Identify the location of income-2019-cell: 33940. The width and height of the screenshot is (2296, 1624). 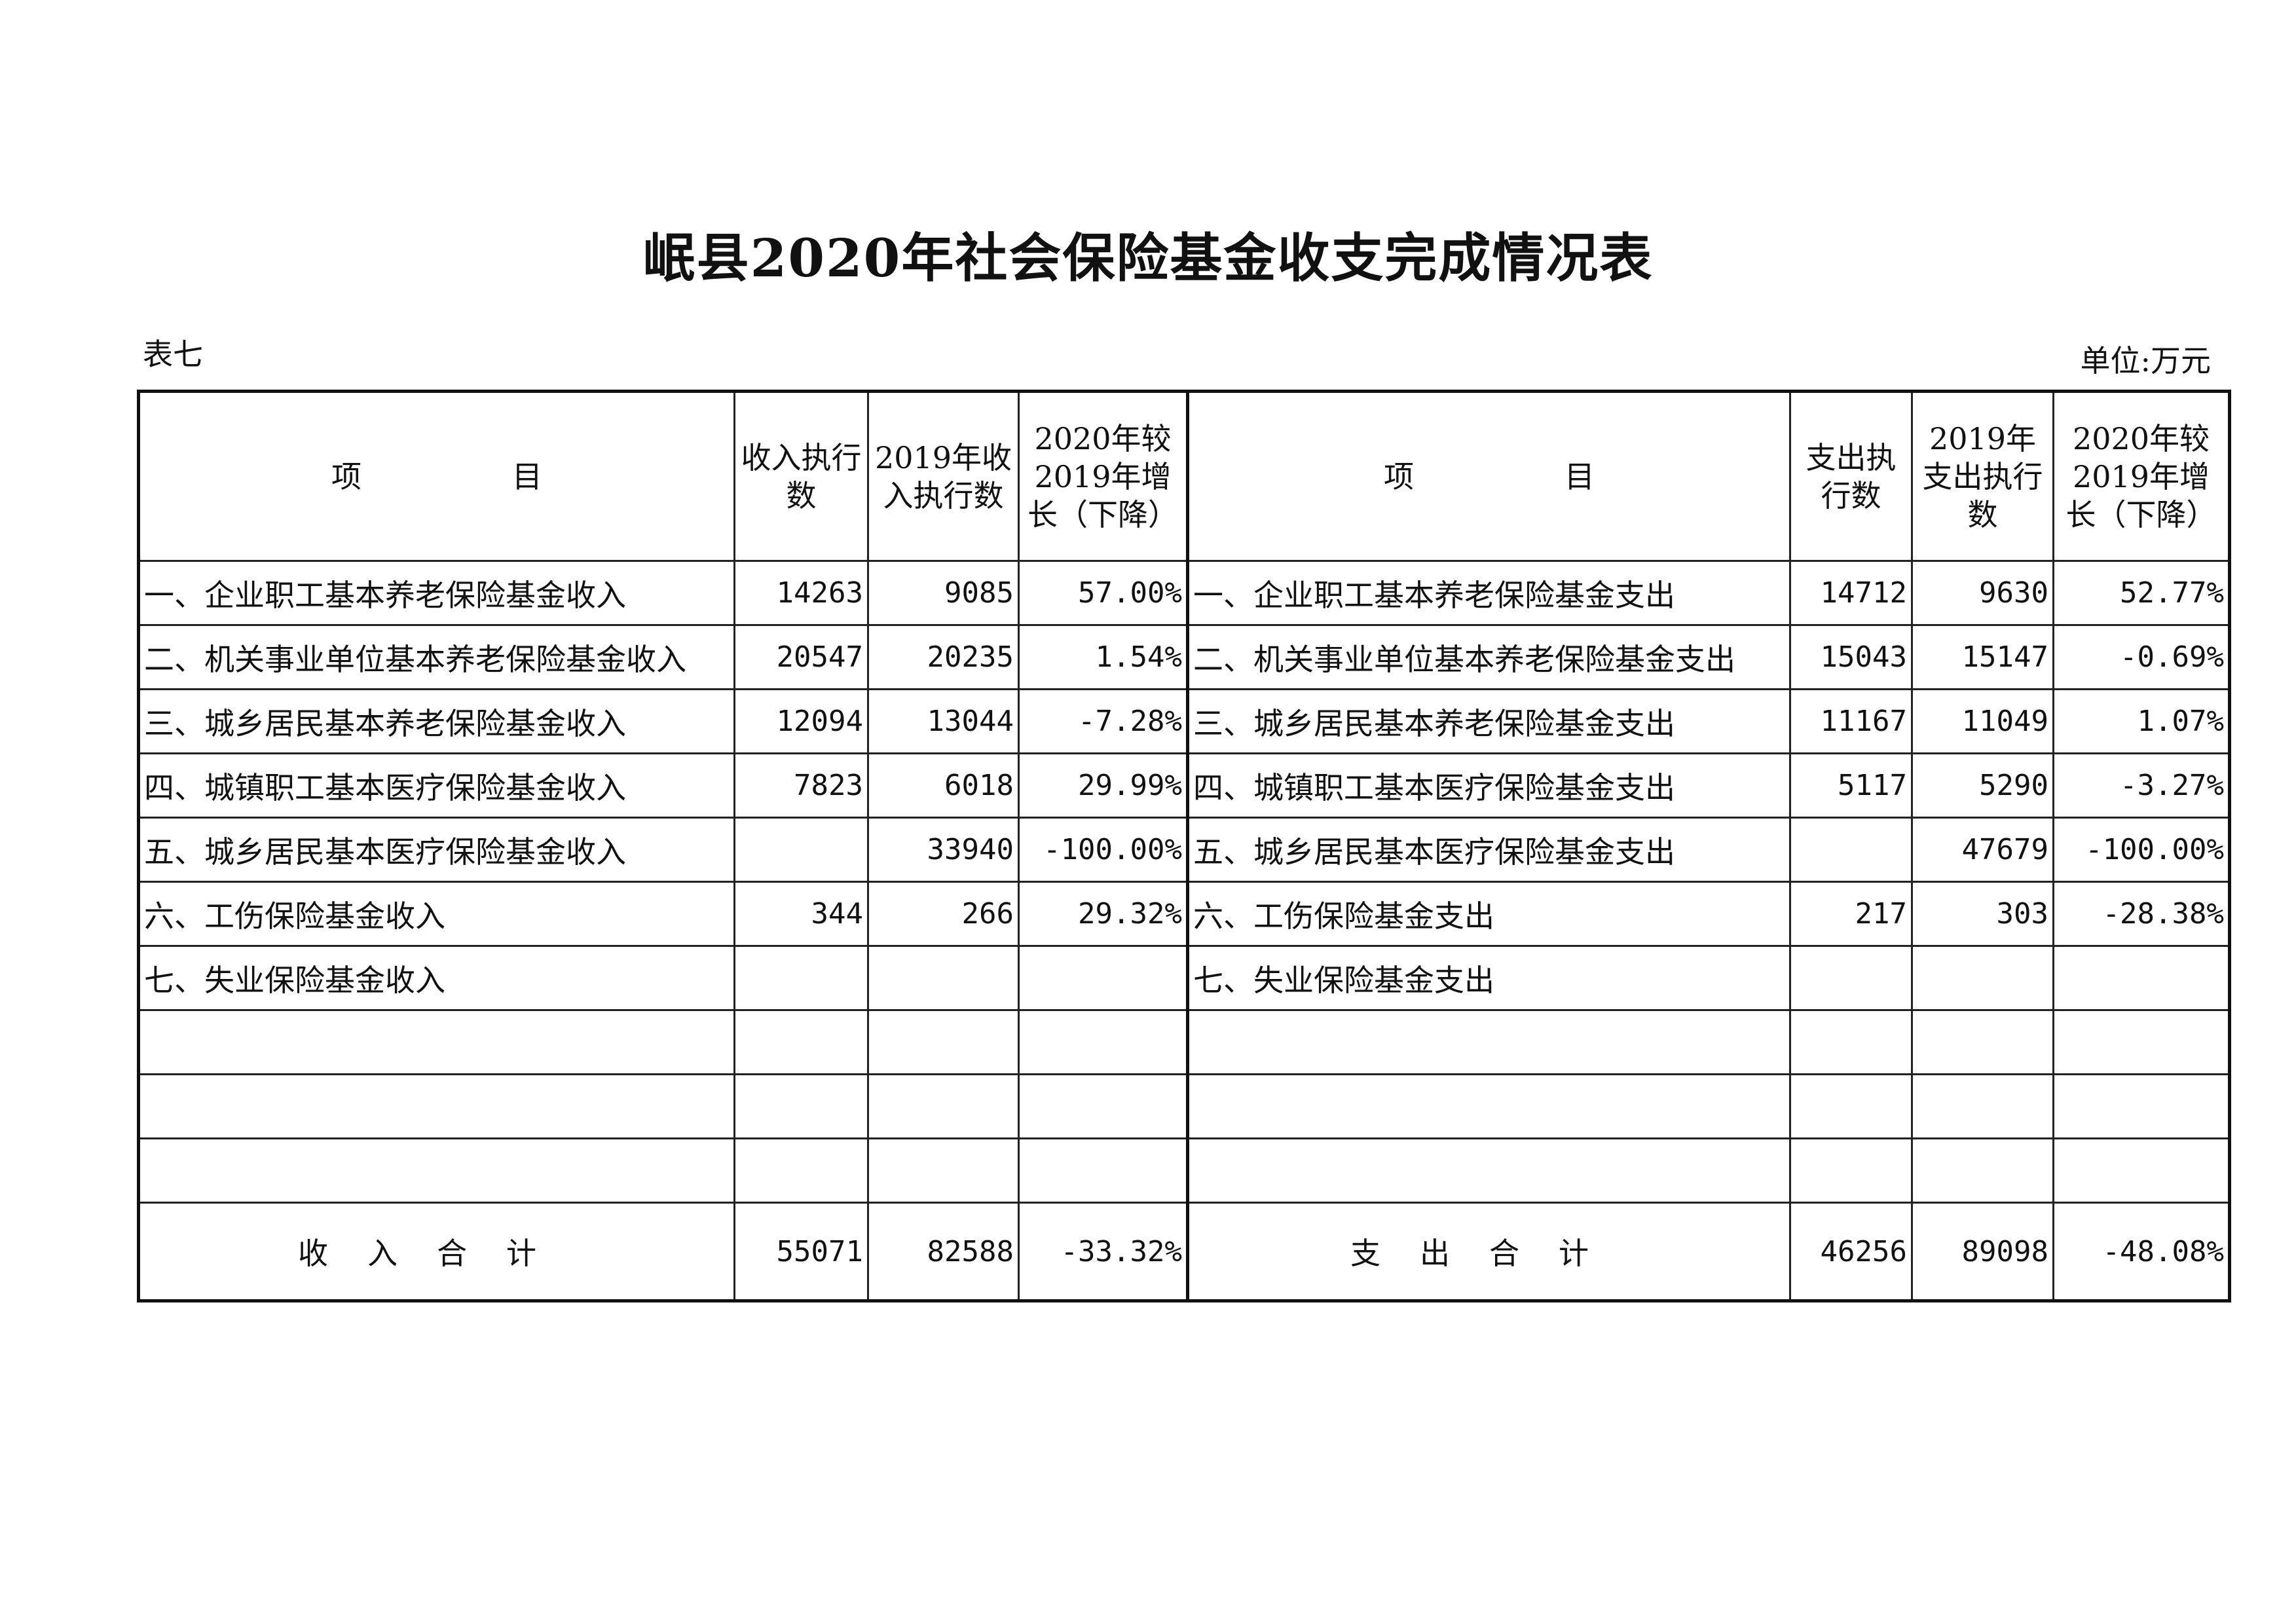
(944, 850).